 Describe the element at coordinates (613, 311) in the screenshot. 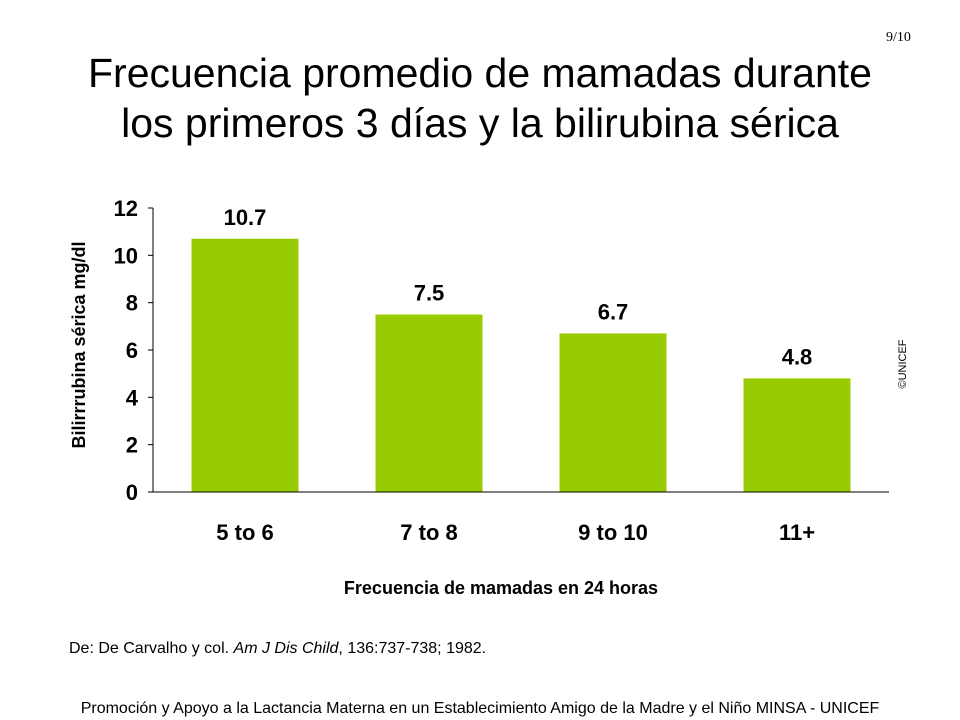

I see `data-label-3: 6.7` at that location.